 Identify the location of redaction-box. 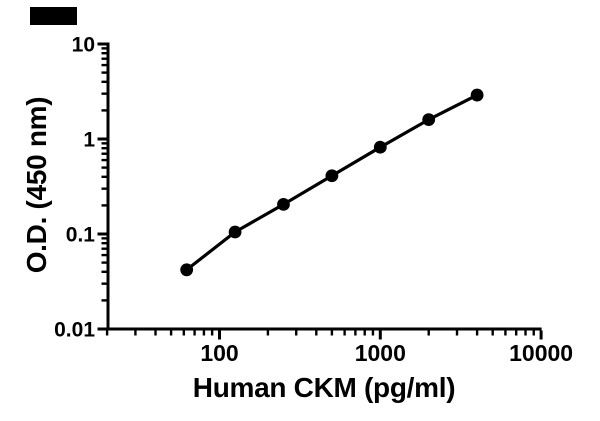
(53, 16).